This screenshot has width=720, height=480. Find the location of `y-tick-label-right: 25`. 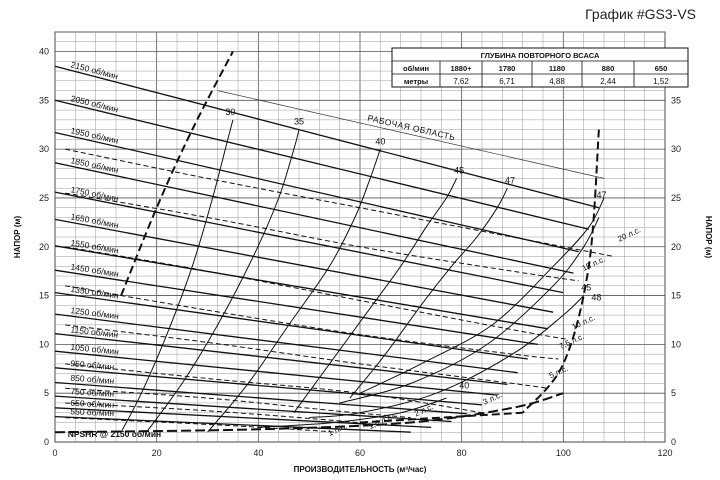

y-tick-label-right: 25 is located at coordinates (676, 198).